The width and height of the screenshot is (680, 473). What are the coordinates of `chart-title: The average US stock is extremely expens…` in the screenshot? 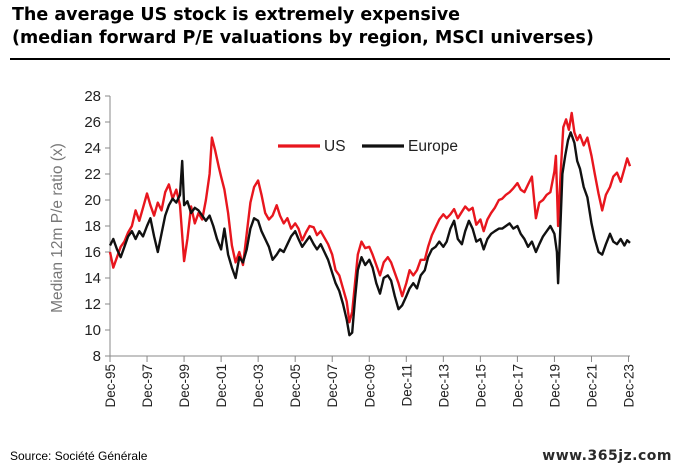 It's located at (342, 27).